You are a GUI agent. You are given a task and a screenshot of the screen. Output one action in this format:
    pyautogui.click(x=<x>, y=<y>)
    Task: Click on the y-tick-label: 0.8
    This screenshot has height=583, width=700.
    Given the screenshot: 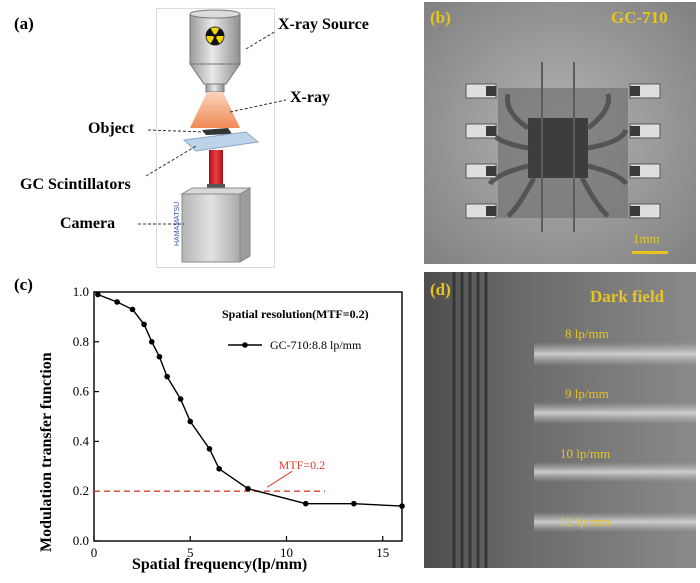 What is the action you would take?
    pyautogui.click(x=81, y=341)
    